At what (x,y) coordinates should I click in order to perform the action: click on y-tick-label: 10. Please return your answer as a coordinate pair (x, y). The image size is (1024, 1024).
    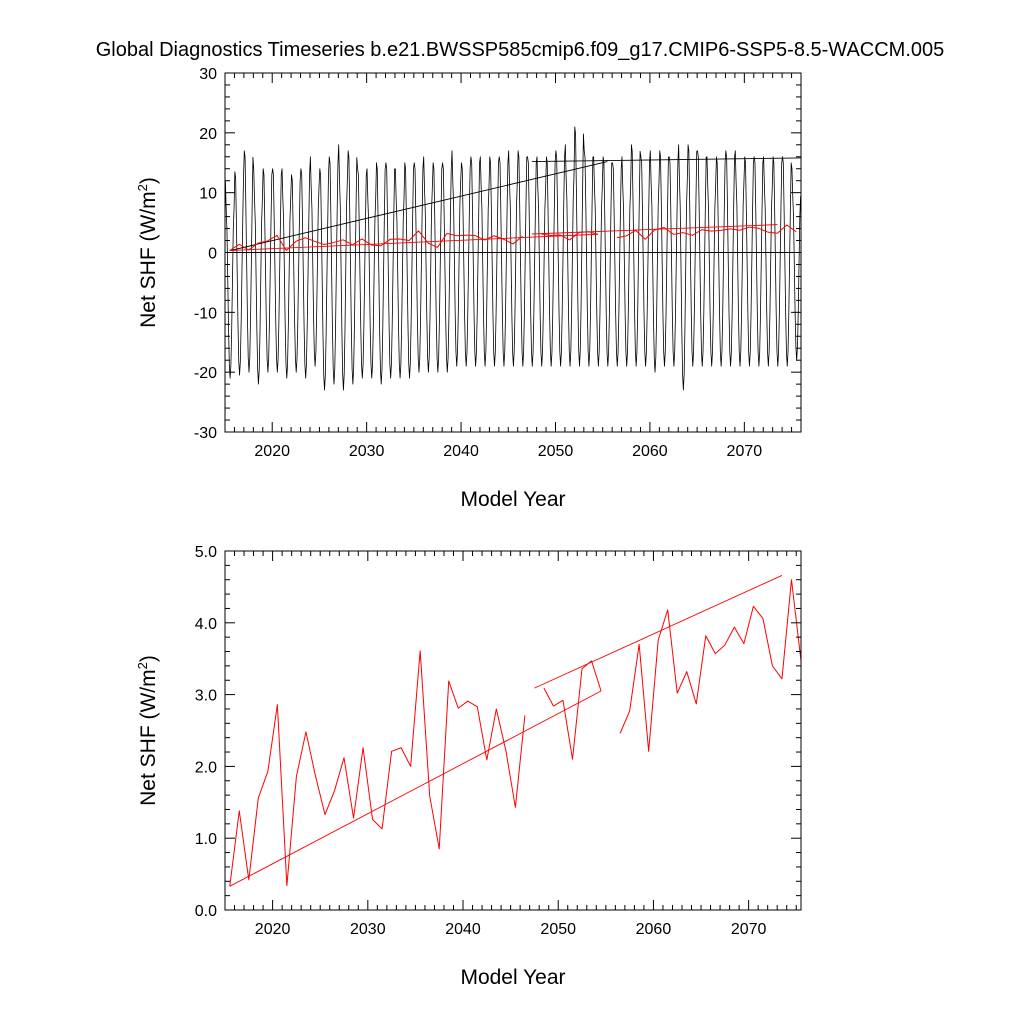
    Looking at the image, I should click on (208, 194).